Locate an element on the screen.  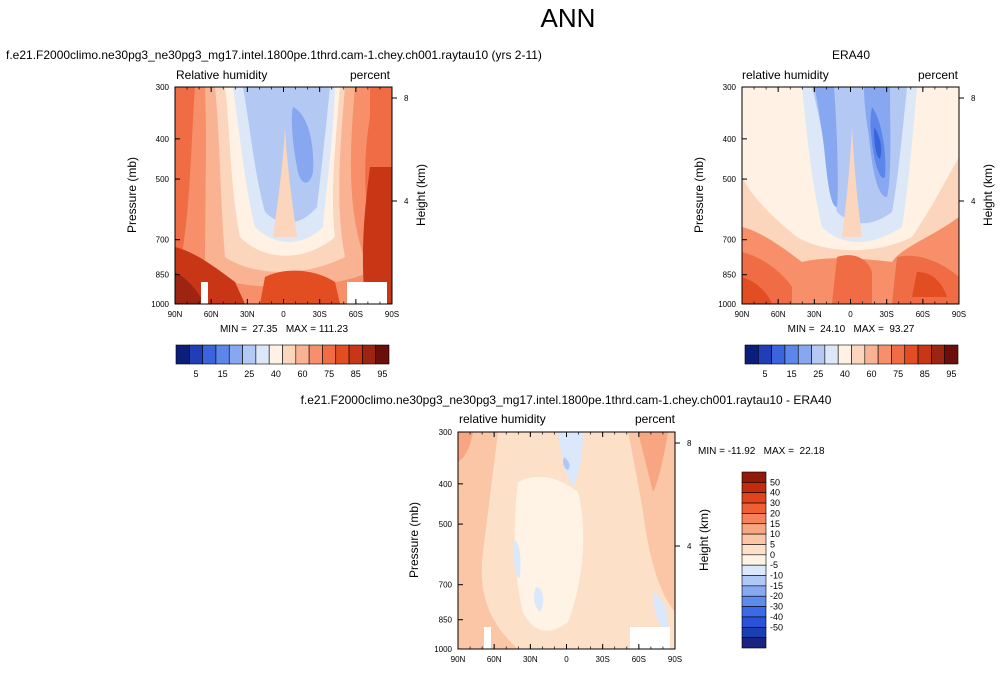
panel-era40-x-tick-label: 30N is located at coordinates (814, 314).